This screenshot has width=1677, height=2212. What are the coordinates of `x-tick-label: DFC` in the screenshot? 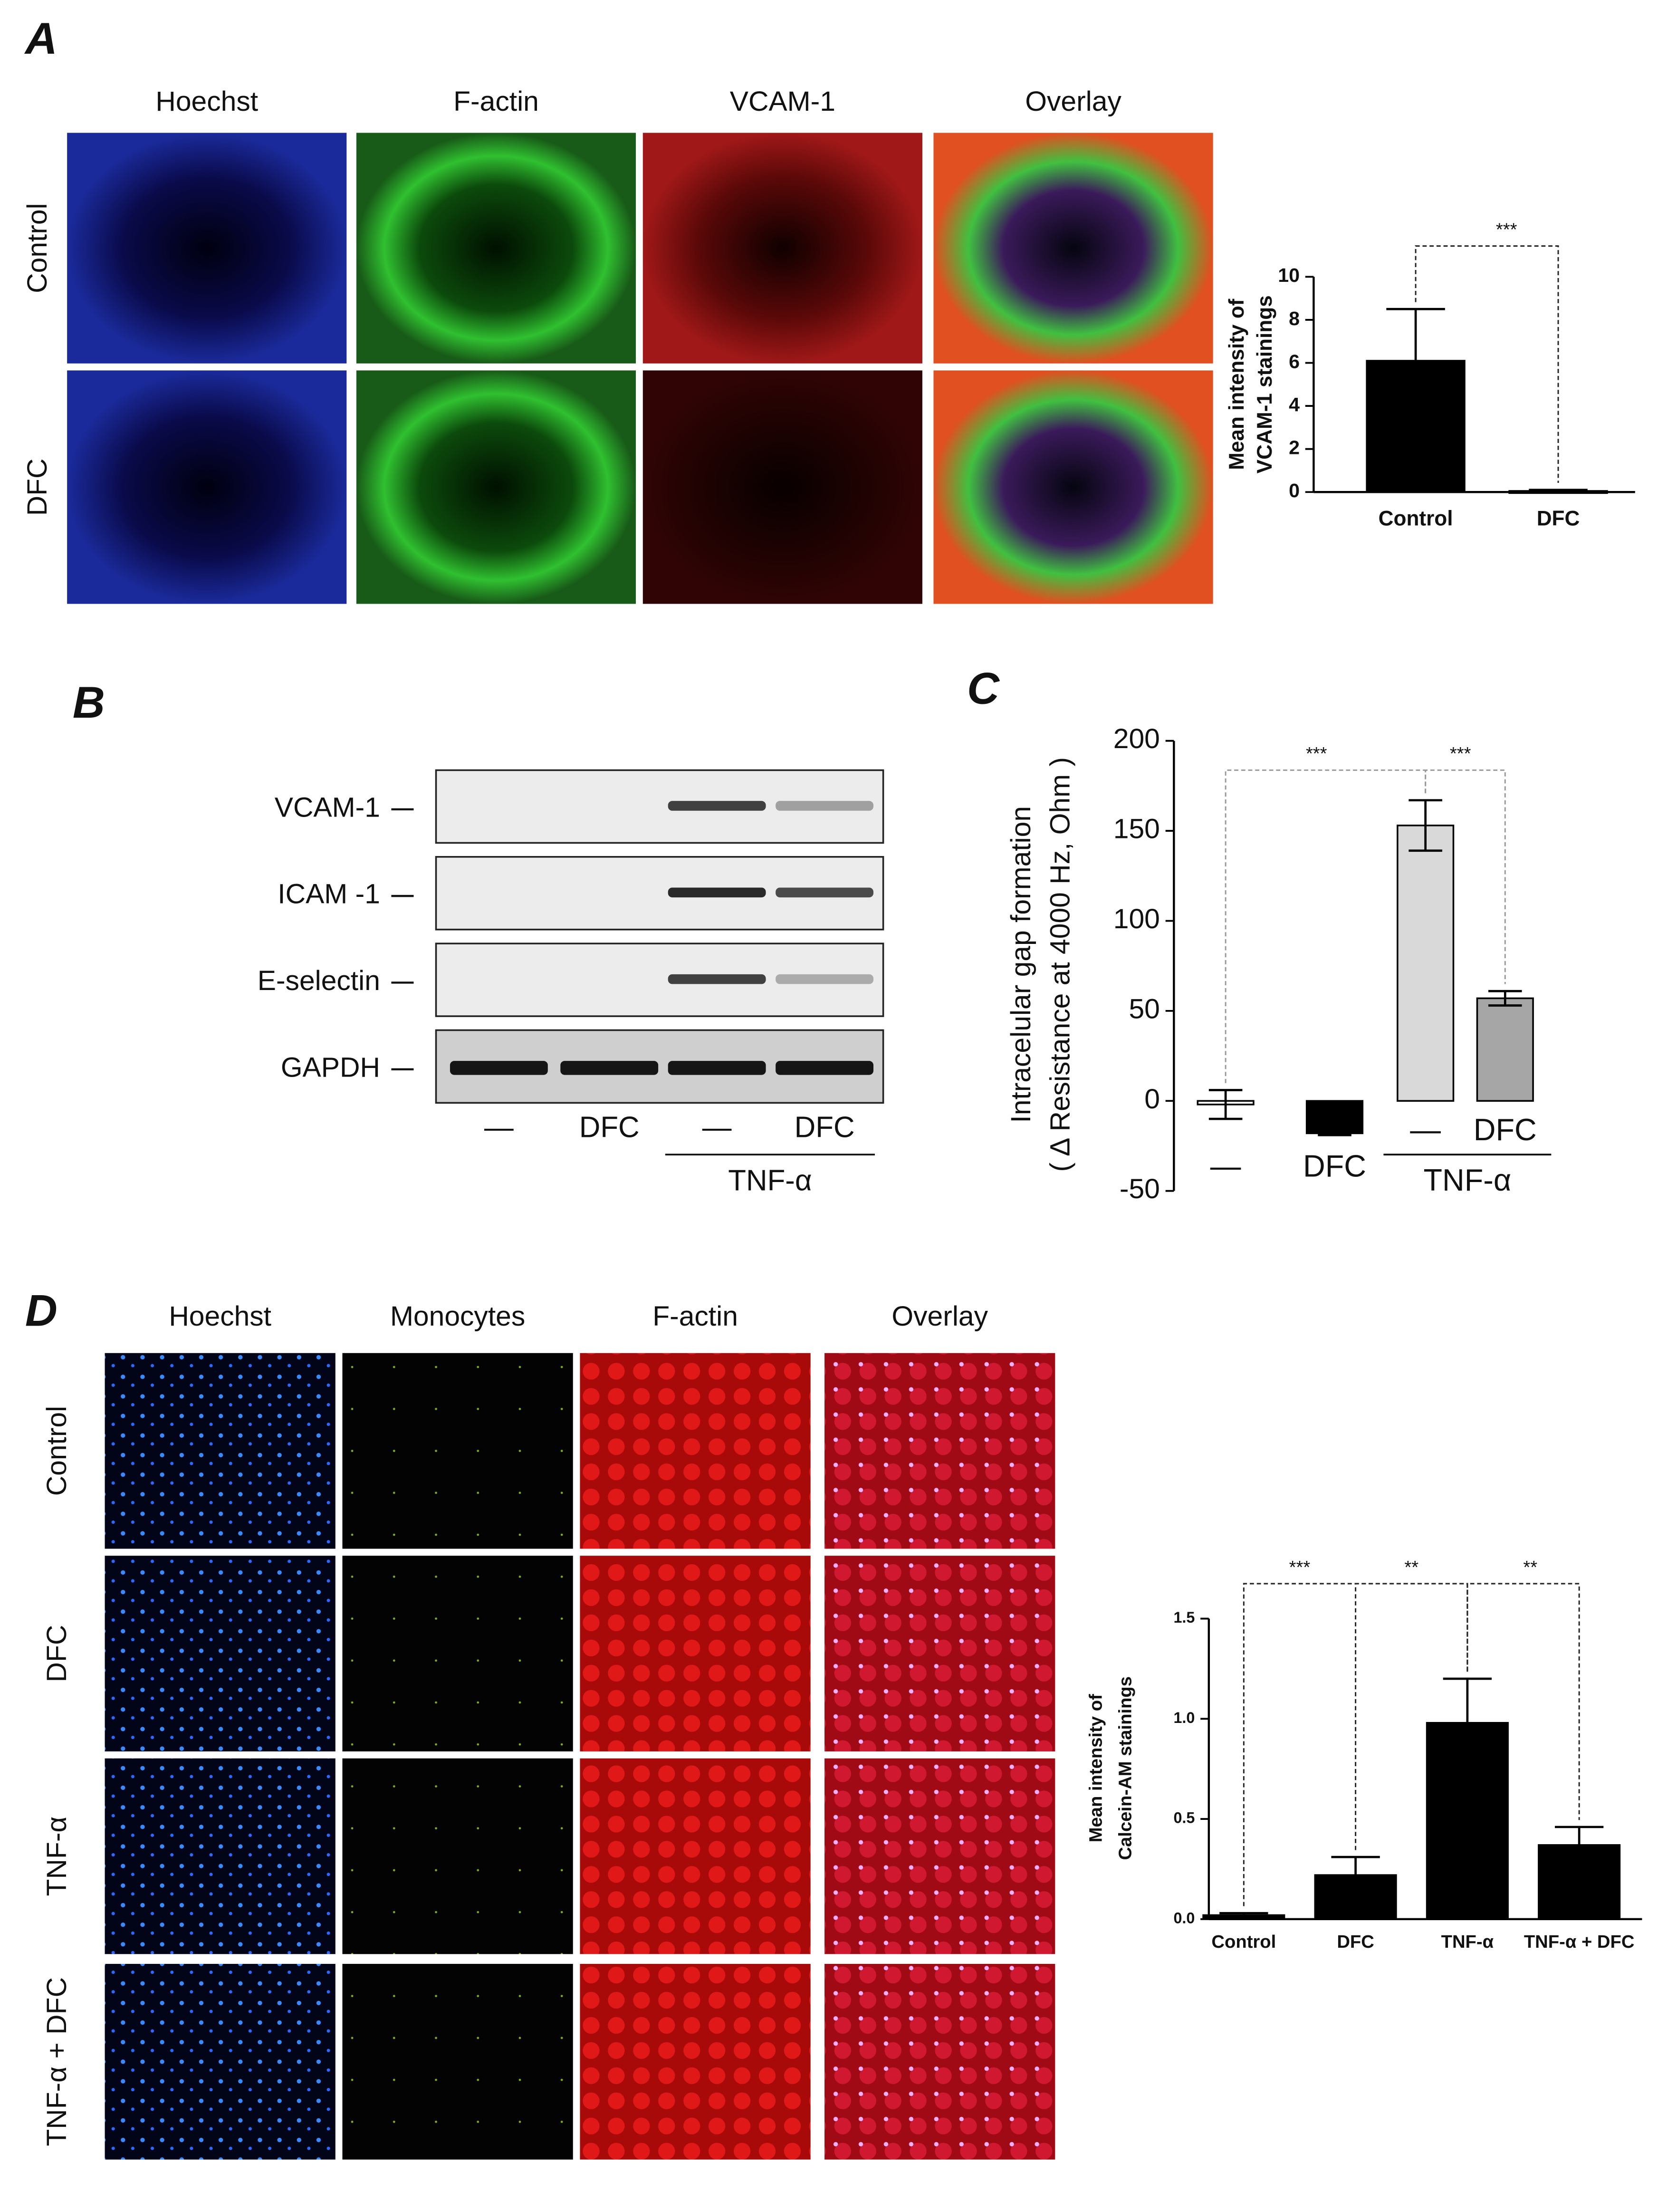 It's located at (1355, 1942).